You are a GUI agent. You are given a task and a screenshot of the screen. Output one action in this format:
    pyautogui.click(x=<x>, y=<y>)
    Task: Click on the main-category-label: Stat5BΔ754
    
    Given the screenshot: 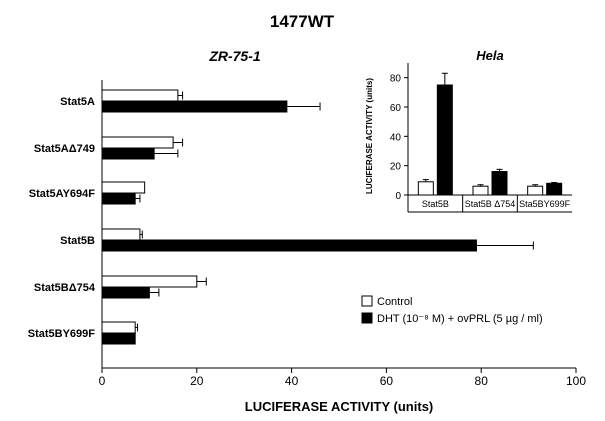 What is the action you would take?
    pyautogui.click(x=65, y=288)
    